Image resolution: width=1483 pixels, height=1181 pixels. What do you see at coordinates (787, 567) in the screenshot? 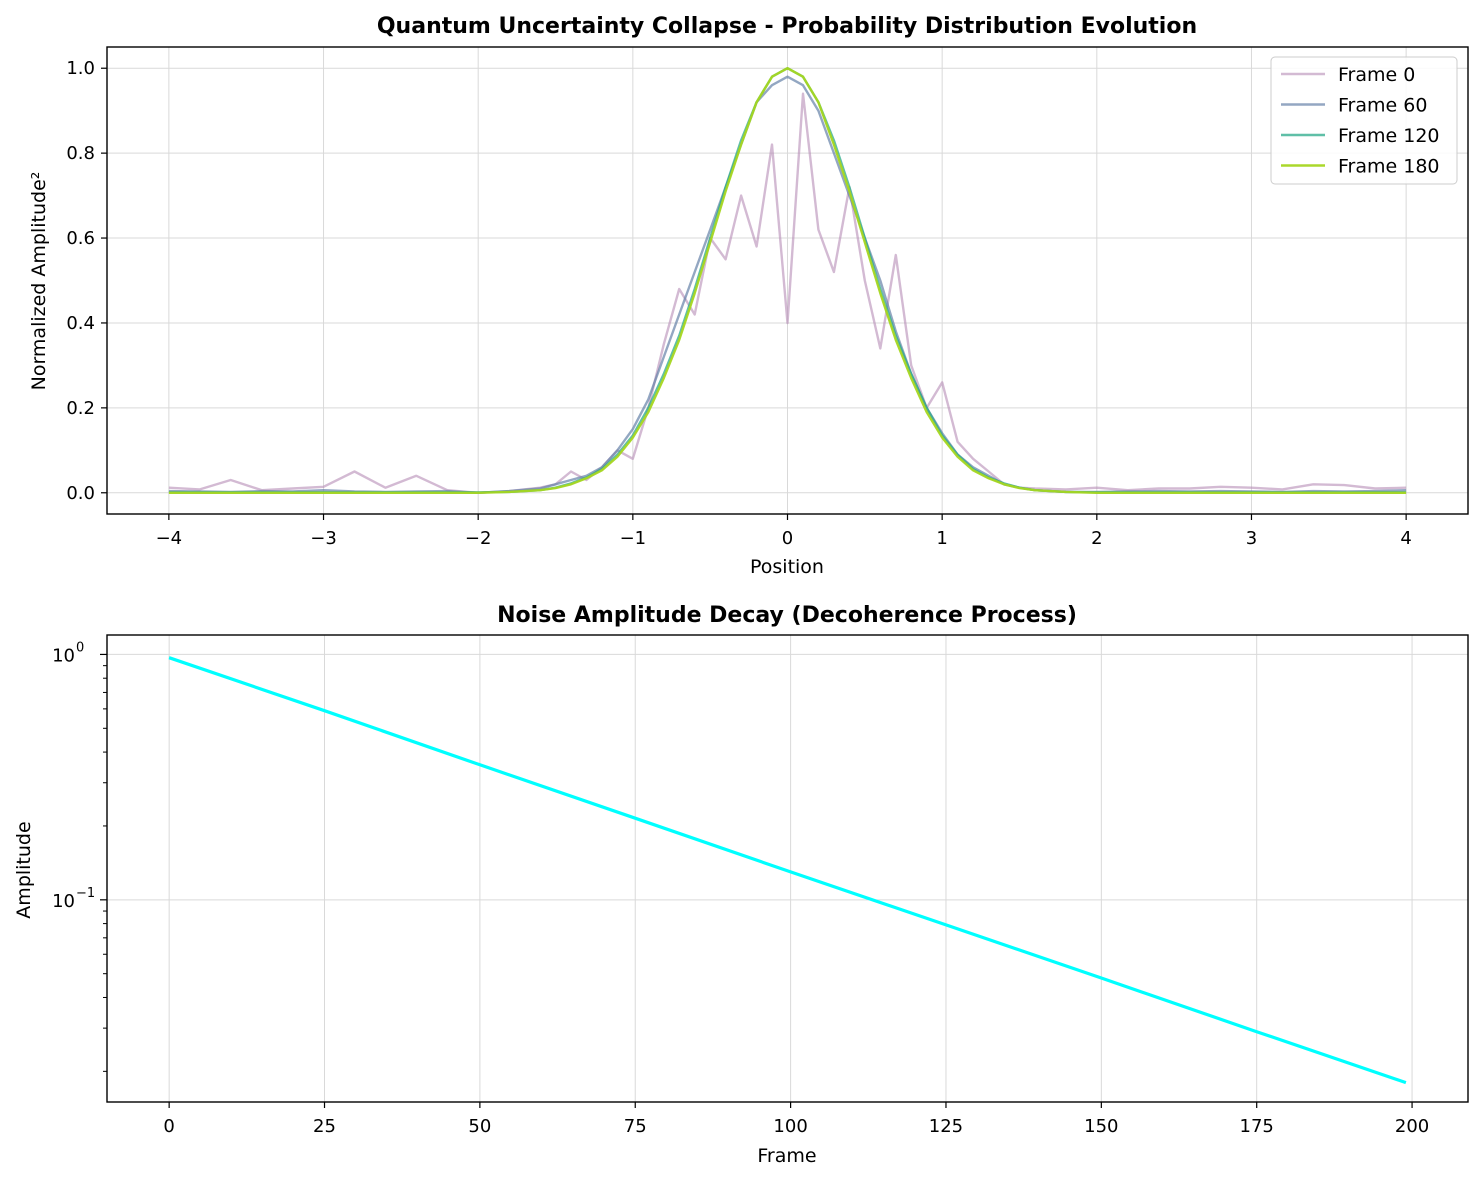
I see `chart1-x-label: Position` at bounding box center [787, 567].